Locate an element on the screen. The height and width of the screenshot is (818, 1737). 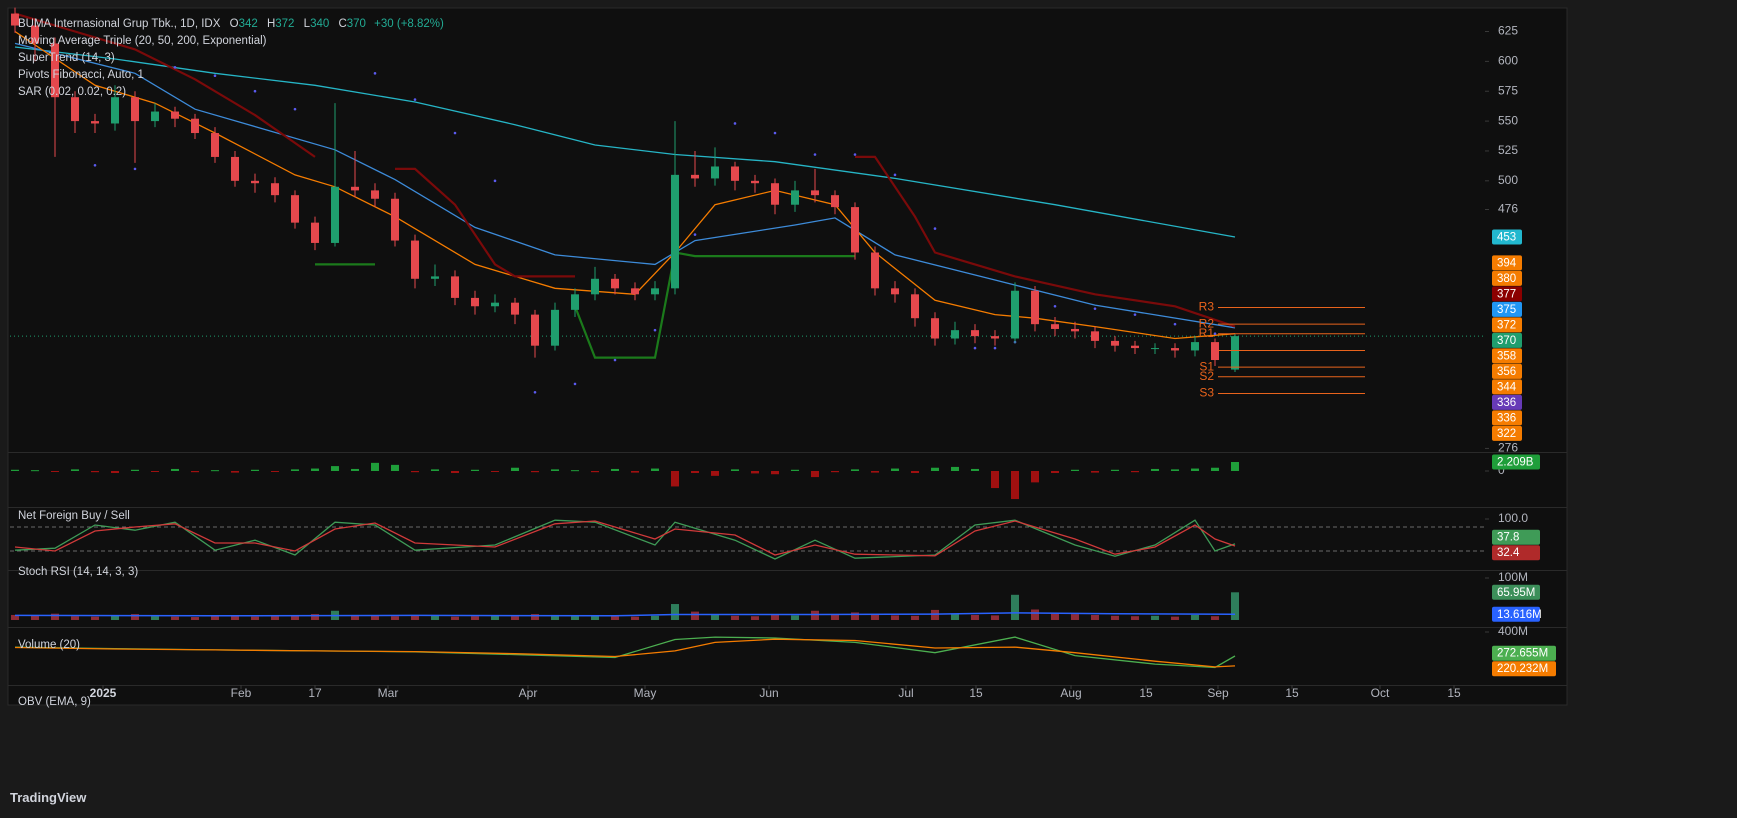
y-tick-label: 276 is located at coordinates (1508, 448).